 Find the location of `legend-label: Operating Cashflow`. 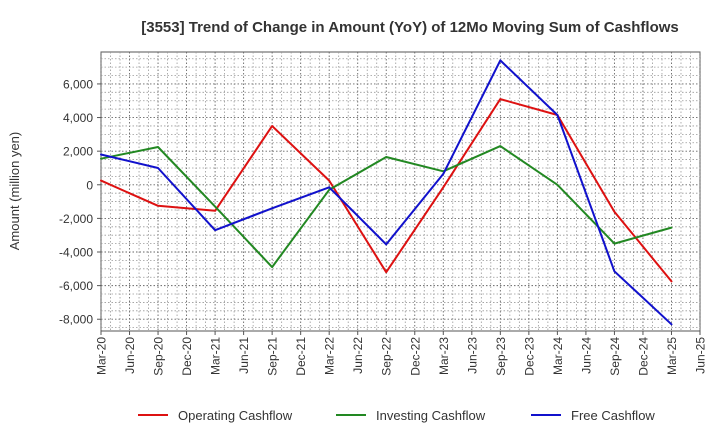

legend-label: Operating Cashflow is located at coordinates (235, 415).